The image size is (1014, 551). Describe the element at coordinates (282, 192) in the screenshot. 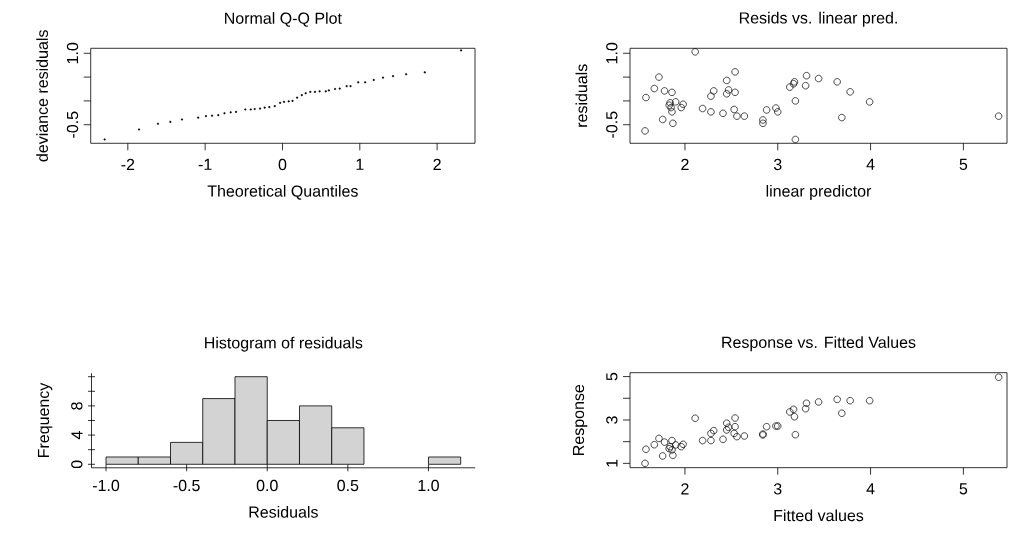

I see `x-axis-title: Theoretical Quantiles` at that location.